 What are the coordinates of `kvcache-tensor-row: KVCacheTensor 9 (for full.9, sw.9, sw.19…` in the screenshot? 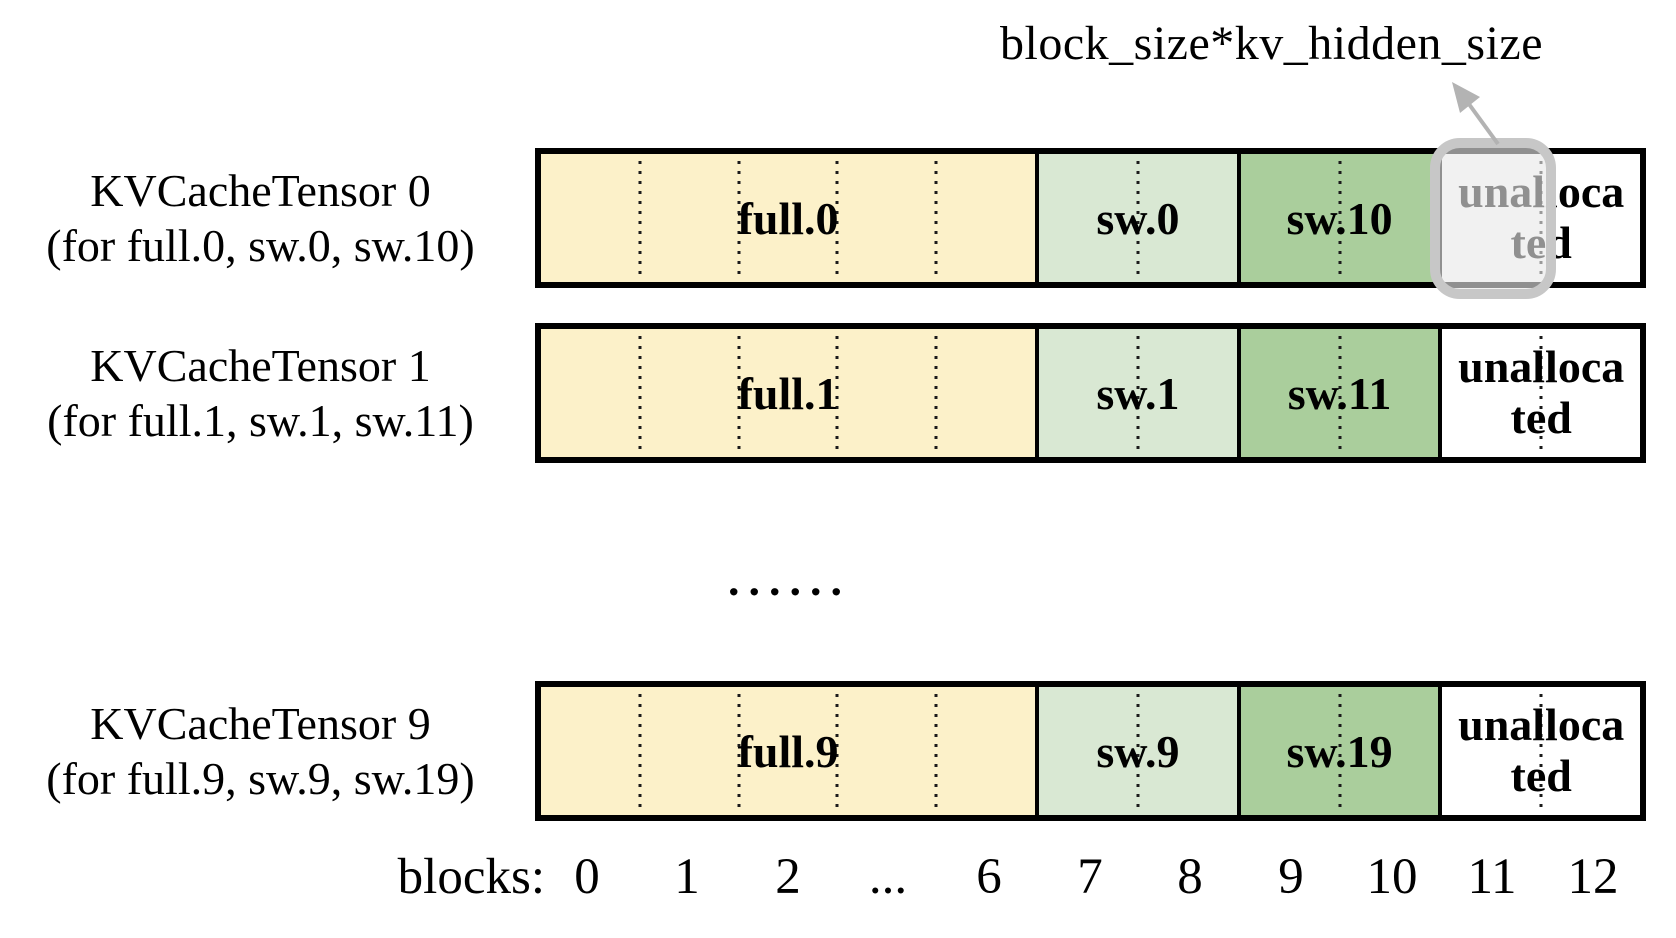 It's located at (838, 751).